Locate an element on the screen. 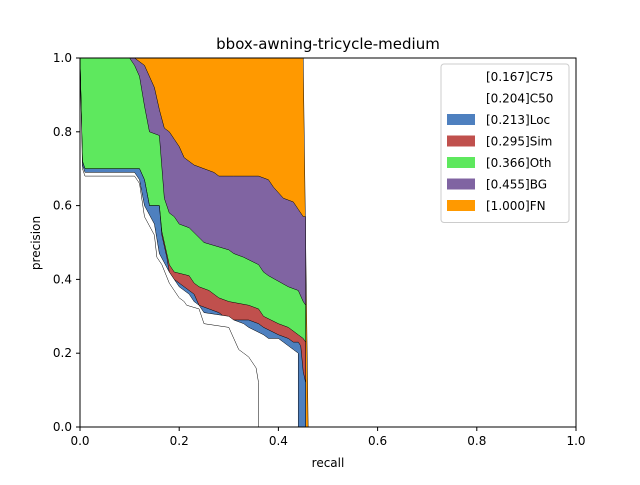 The height and width of the screenshot is (485, 640). x-tick-label: 0.8 is located at coordinates (476, 441).